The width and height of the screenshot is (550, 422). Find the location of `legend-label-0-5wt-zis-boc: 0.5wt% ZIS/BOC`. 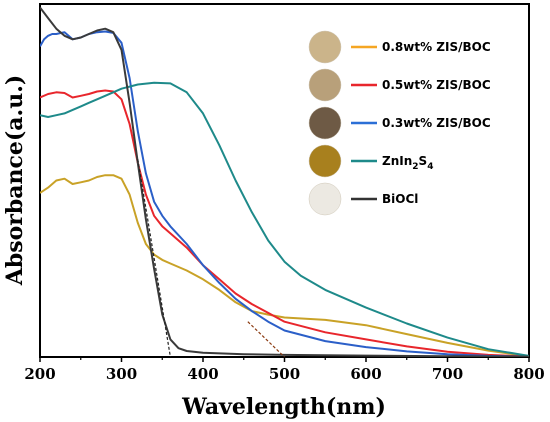

legend-label-0-5wt-zis-boc: 0.5wt% ZIS/BOC is located at coordinates (436, 85).